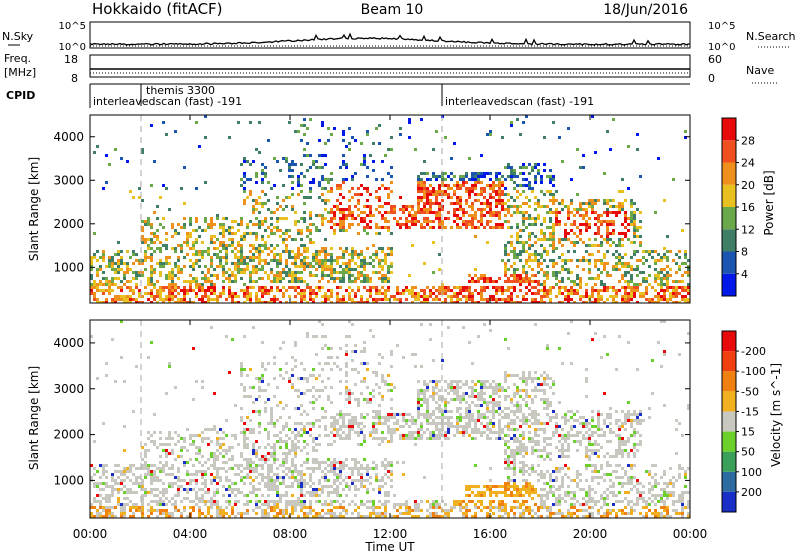  Describe the element at coordinates (715, 59) in the screenshot. I see `nave-tick-top: 60` at that location.